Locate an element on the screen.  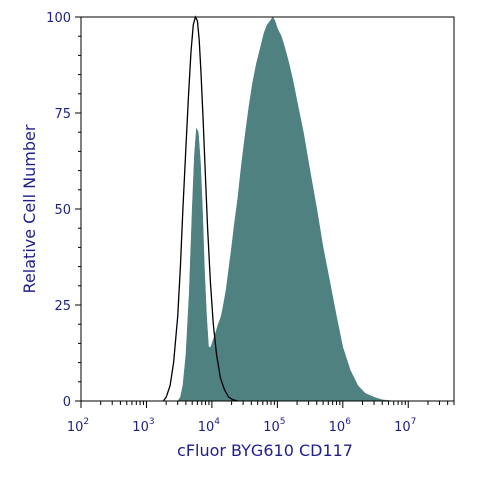
x-axis-label: cFluor BYG610 CD117 is located at coordinates (265, 450).